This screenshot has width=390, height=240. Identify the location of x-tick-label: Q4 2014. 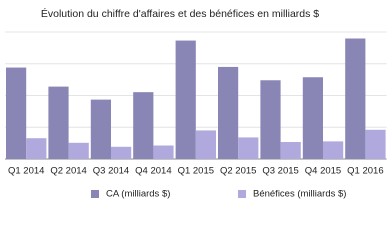
(153, 171).